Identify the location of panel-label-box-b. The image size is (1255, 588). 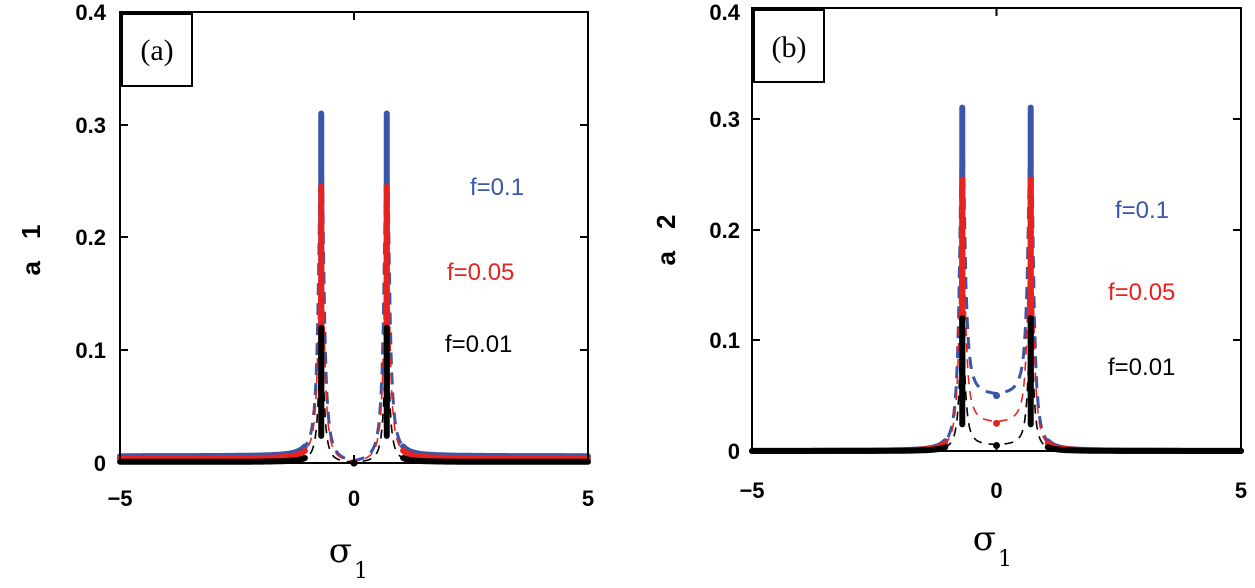
(789, 46).